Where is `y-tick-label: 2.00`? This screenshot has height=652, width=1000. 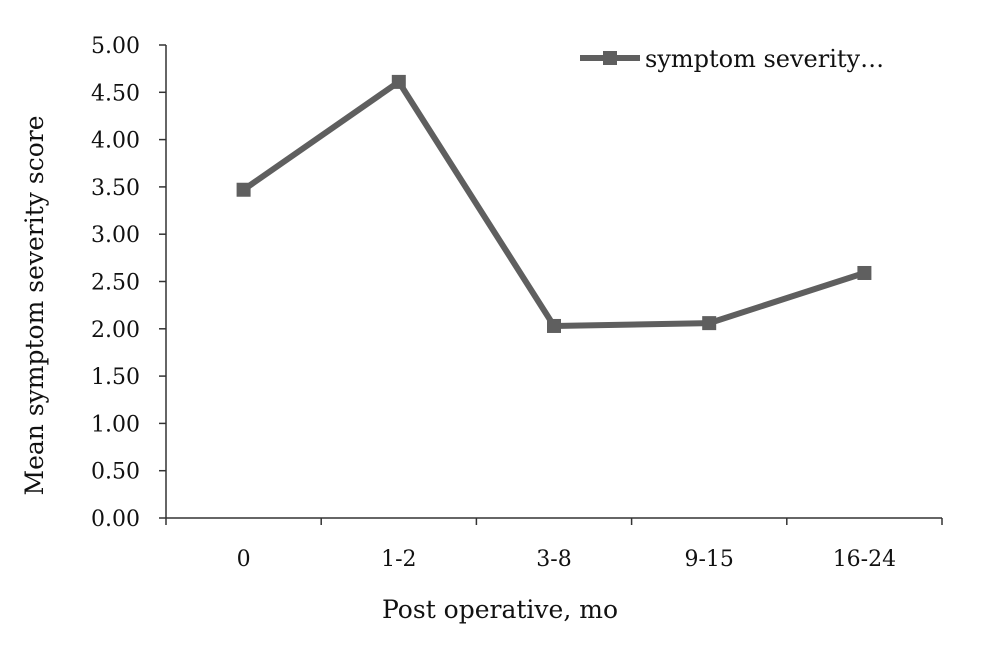
y-tick-label: 2.00 is located at coordinates (115, 330).